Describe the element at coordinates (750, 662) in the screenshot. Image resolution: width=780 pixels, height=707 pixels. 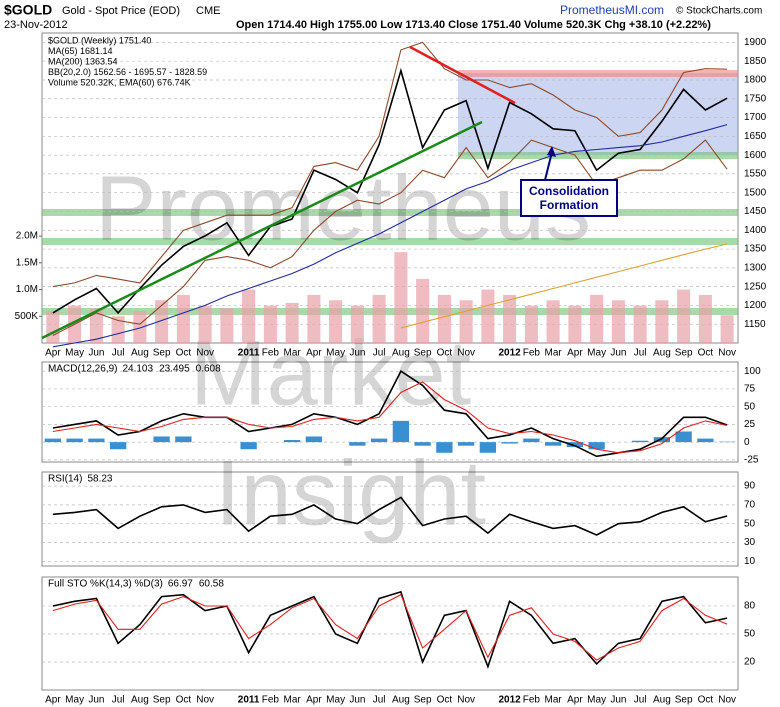
I see `y-tick-label: 20` at that location.